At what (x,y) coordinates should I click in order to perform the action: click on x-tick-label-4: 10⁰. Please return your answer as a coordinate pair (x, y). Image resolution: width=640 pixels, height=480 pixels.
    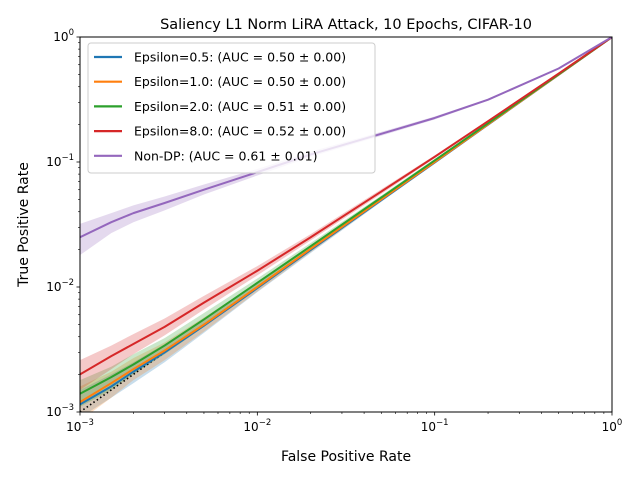
    Looking at the image, I should click on (612, 426).